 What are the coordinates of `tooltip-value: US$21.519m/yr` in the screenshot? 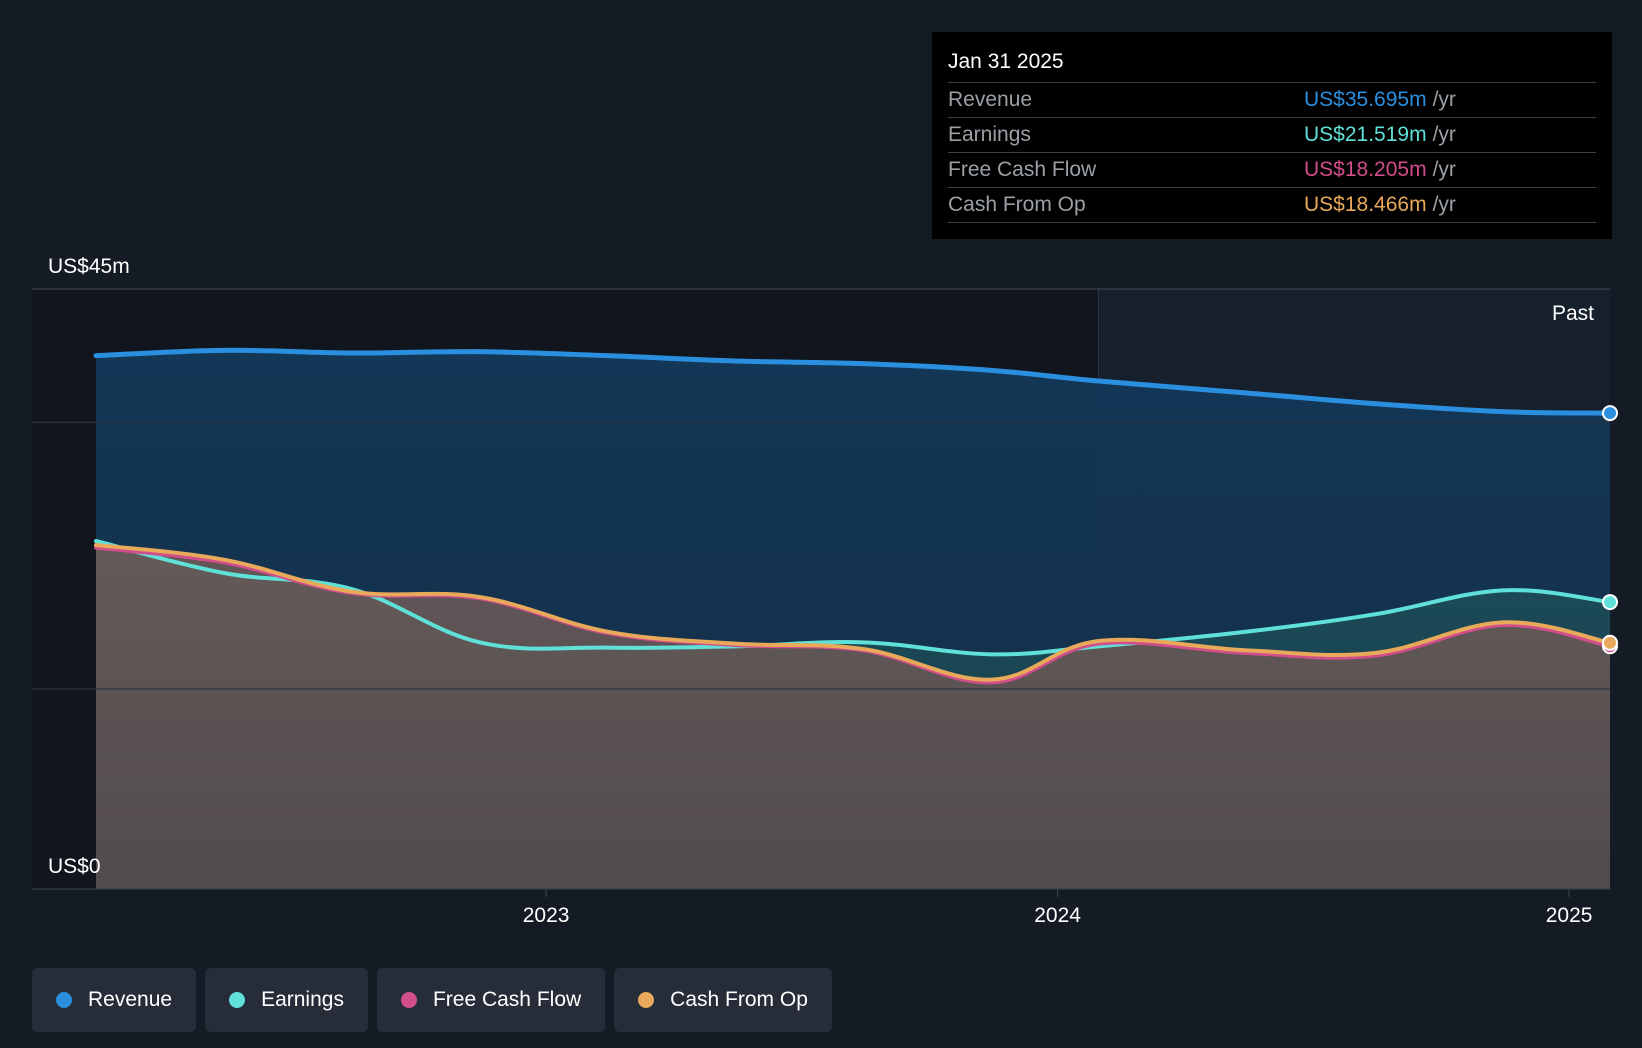 It's located at (1380, 134).